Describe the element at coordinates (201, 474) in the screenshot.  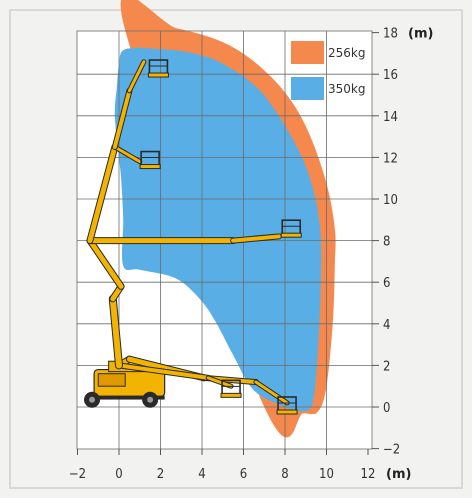
I see `x-tick-label: 4` at that location.